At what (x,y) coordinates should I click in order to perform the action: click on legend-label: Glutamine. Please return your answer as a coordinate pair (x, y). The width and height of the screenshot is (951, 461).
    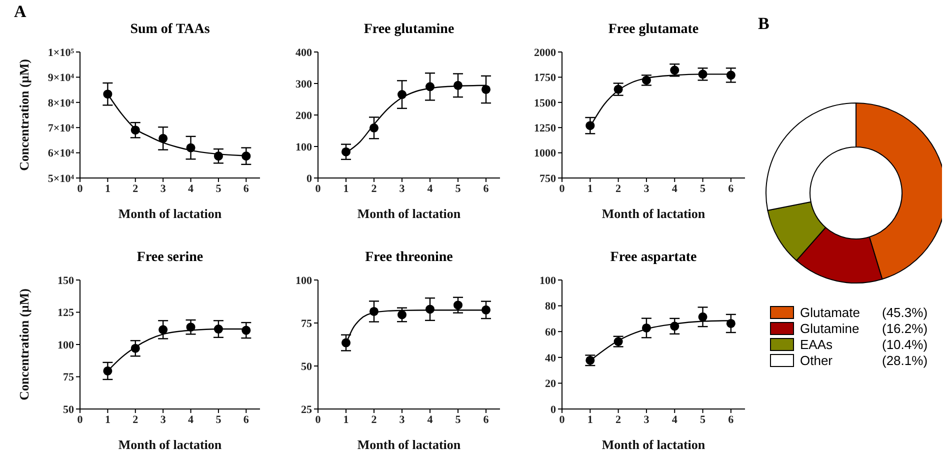
    Looking at the image, I should click on (830, 328).